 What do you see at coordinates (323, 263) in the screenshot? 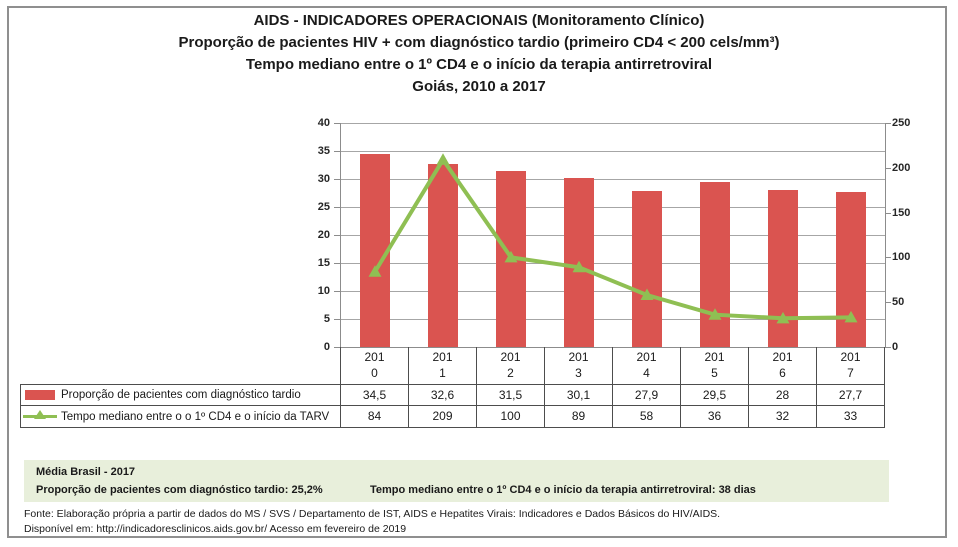
I see `left-axis-tick-label: 15` at bounding box center [323, 263].